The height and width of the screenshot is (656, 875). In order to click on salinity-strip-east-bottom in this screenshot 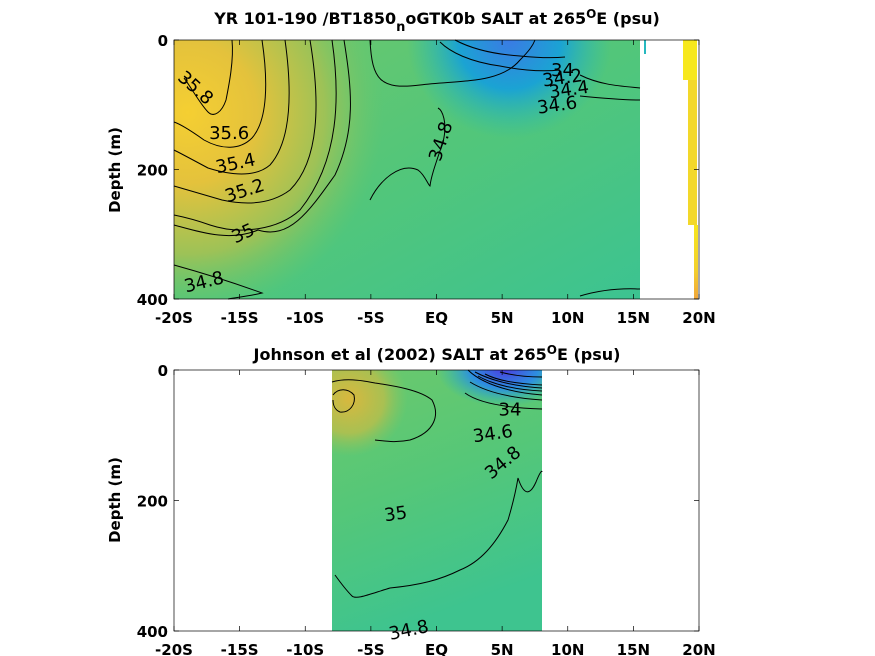, I will do `click(696, 262)`.